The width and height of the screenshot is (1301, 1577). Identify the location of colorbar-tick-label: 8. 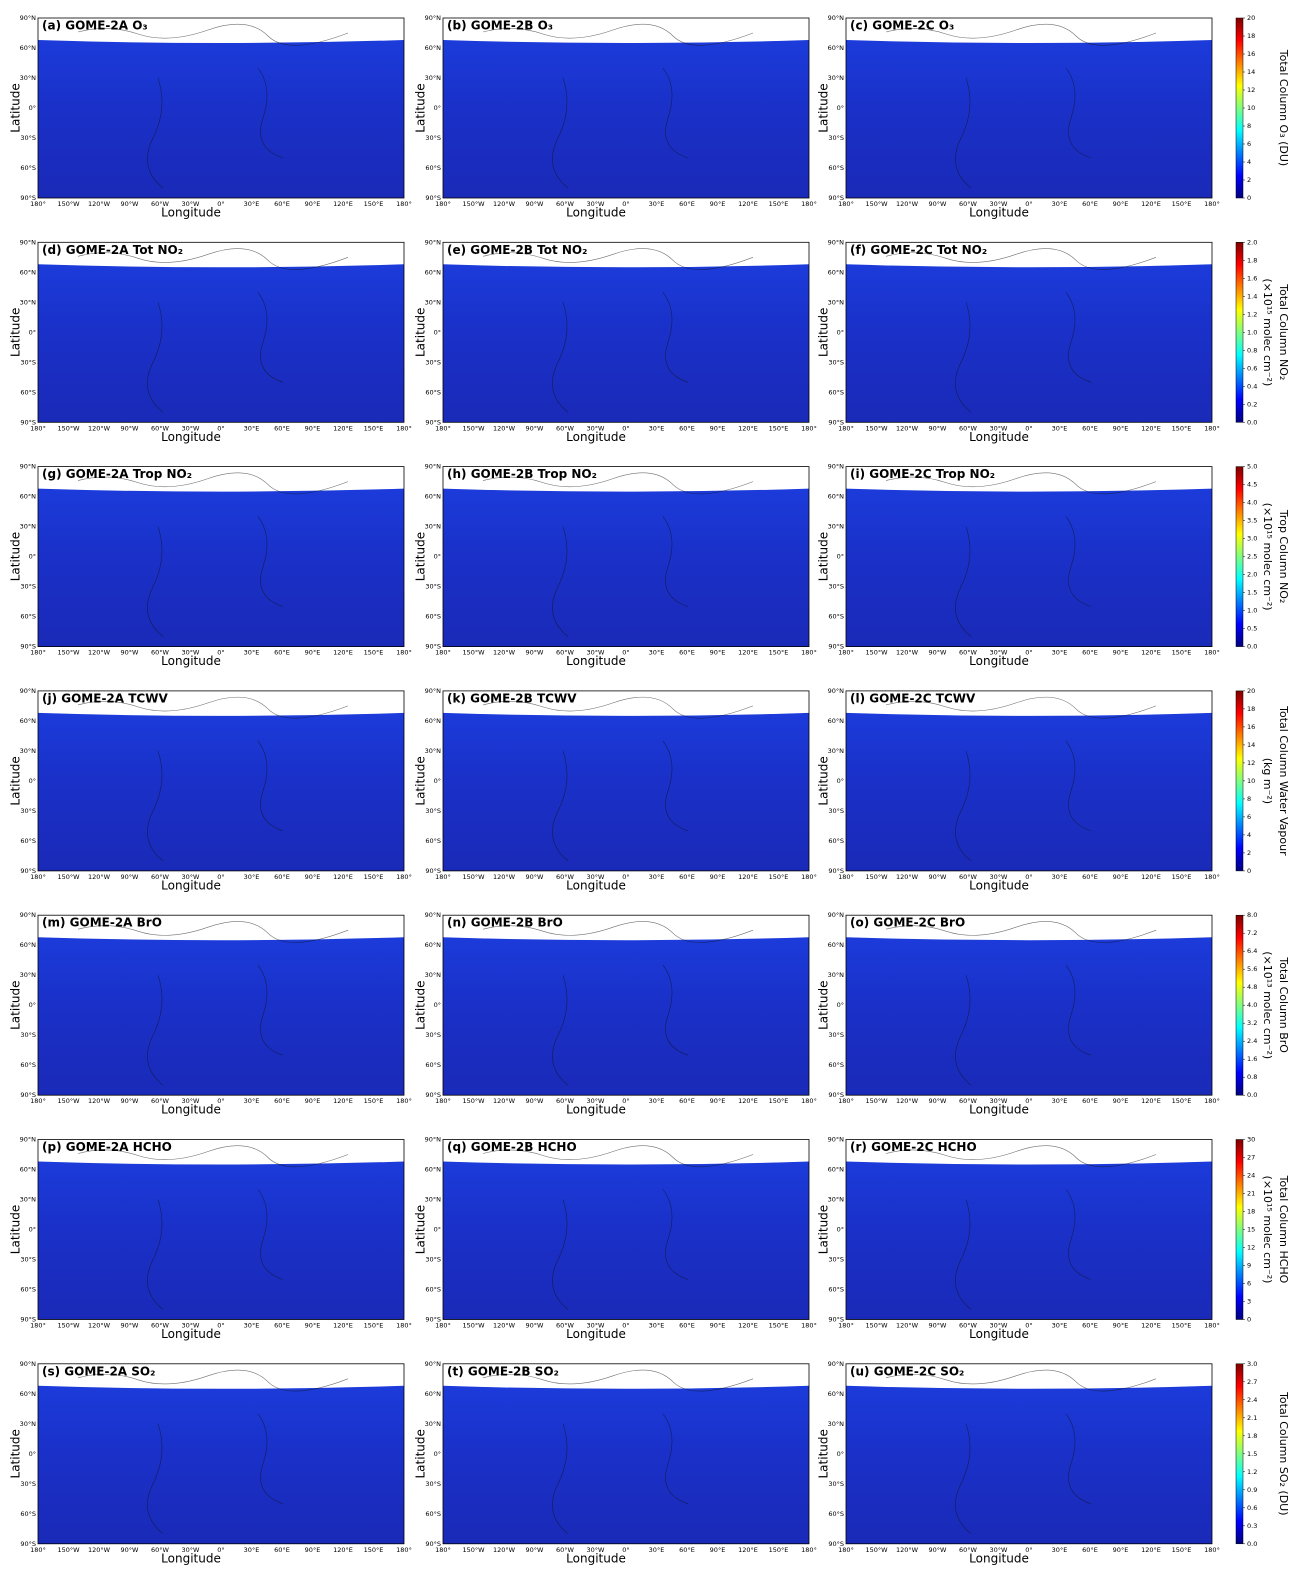
(1249, 799).